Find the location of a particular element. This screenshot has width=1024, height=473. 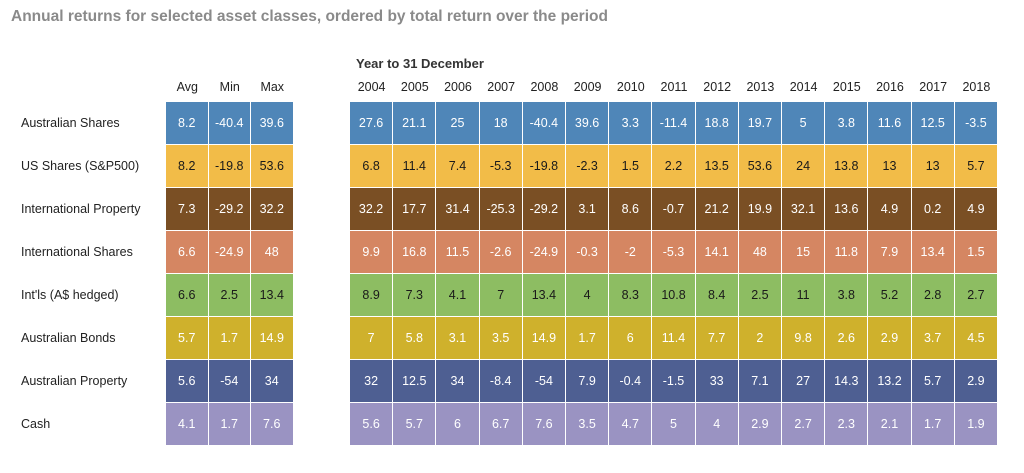

year-cell: 53.6 is located at coordinates (760, 166).